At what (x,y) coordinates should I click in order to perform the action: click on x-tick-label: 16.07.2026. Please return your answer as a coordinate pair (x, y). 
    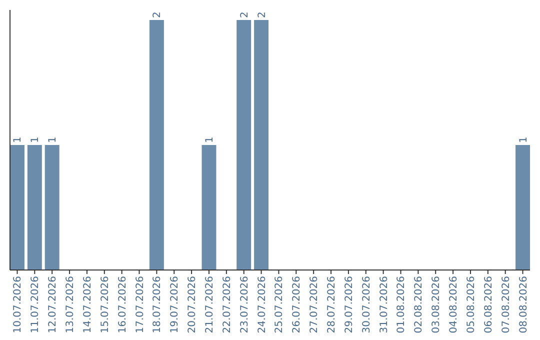
    Looking at the image, I should click on (122, 305).